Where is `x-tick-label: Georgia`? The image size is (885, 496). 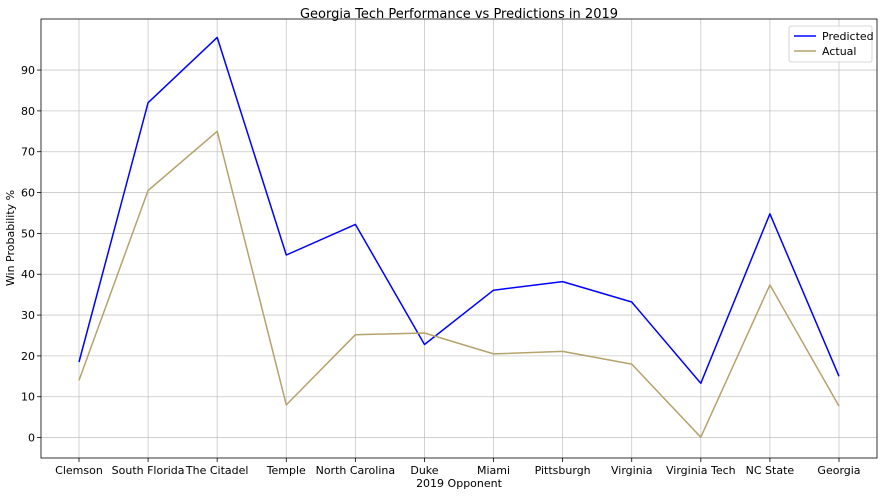
x-tick-label: Georgia is located at coordinates (838, 470).